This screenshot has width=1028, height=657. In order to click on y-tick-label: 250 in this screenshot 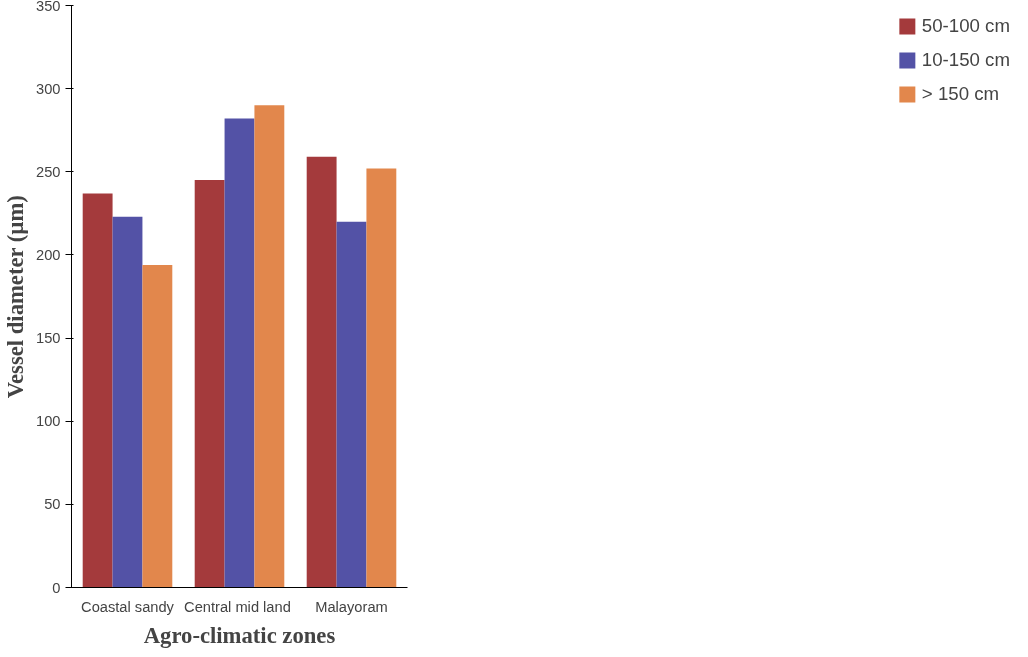, I will do `click(48, 171)`.